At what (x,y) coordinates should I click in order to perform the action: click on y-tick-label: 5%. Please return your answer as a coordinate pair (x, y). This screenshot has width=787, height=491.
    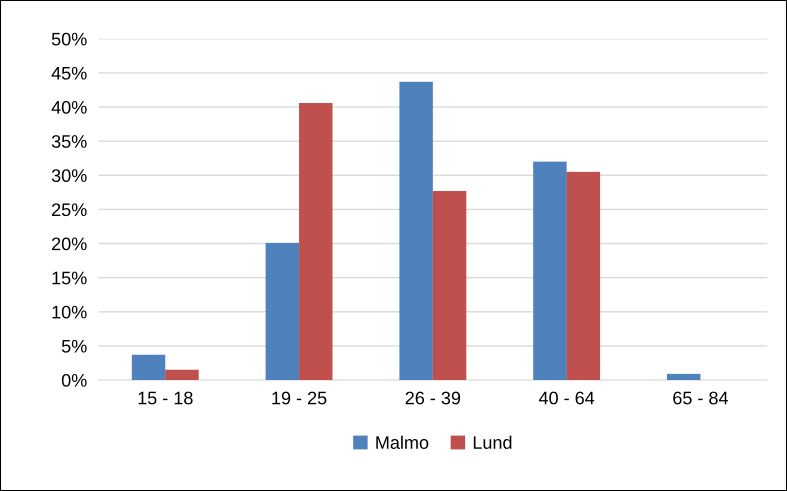
    Looking at the image, I should click on (74, 346).